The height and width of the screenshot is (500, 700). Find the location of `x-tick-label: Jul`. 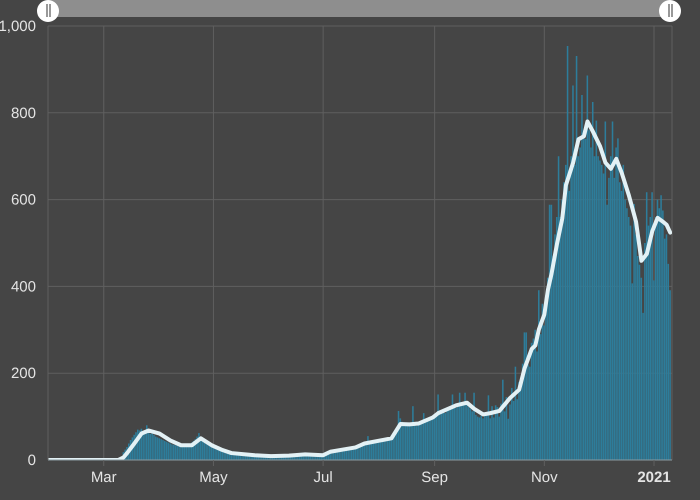

x-tick-label: Jul is located at coordinates (323, 477).